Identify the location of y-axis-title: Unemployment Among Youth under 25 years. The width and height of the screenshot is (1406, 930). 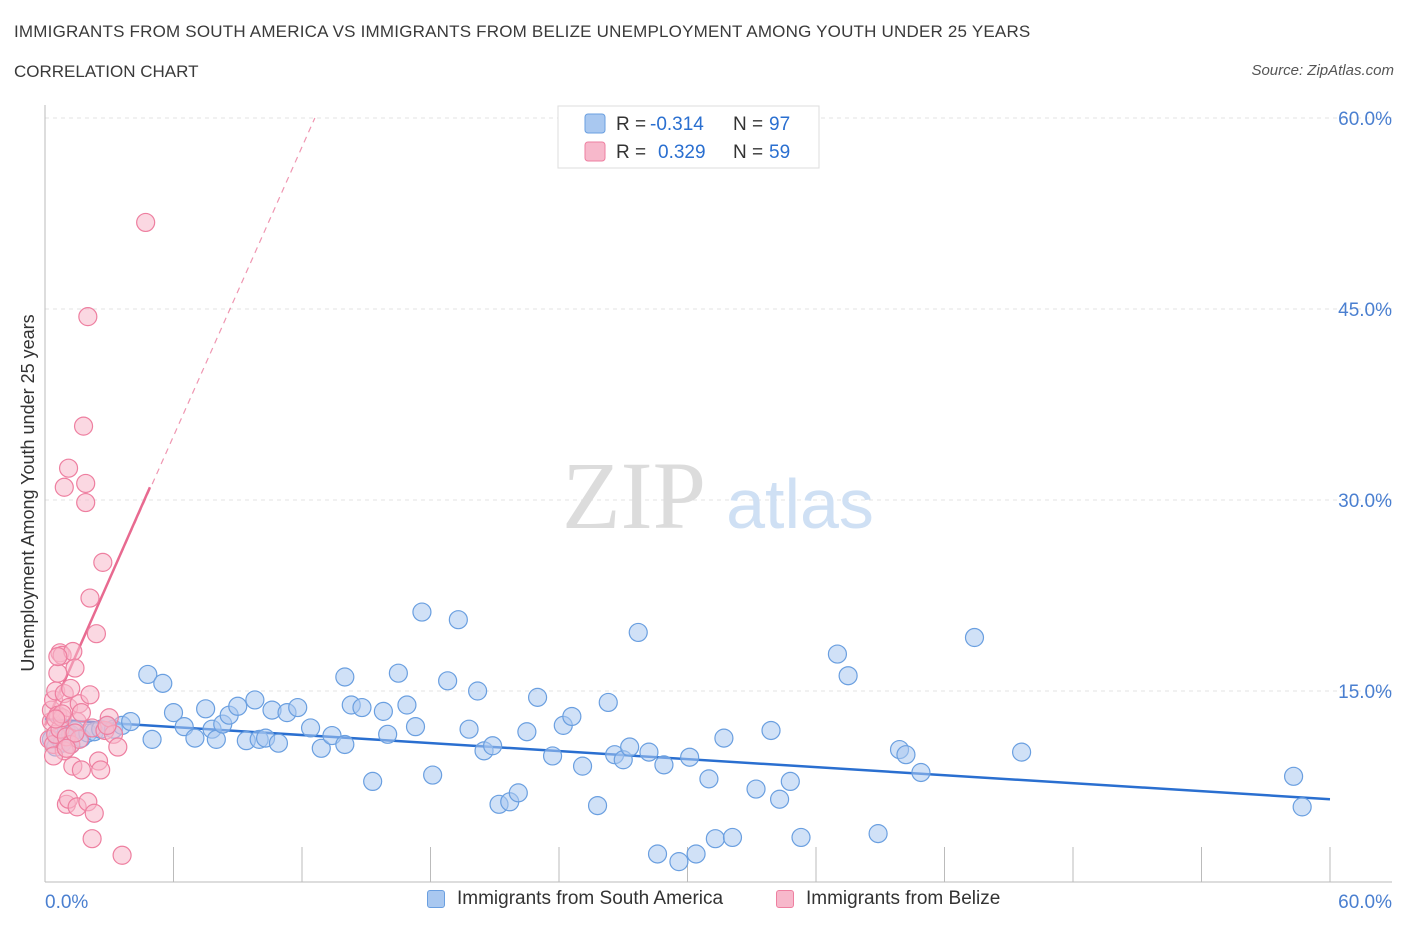
(28, 492).